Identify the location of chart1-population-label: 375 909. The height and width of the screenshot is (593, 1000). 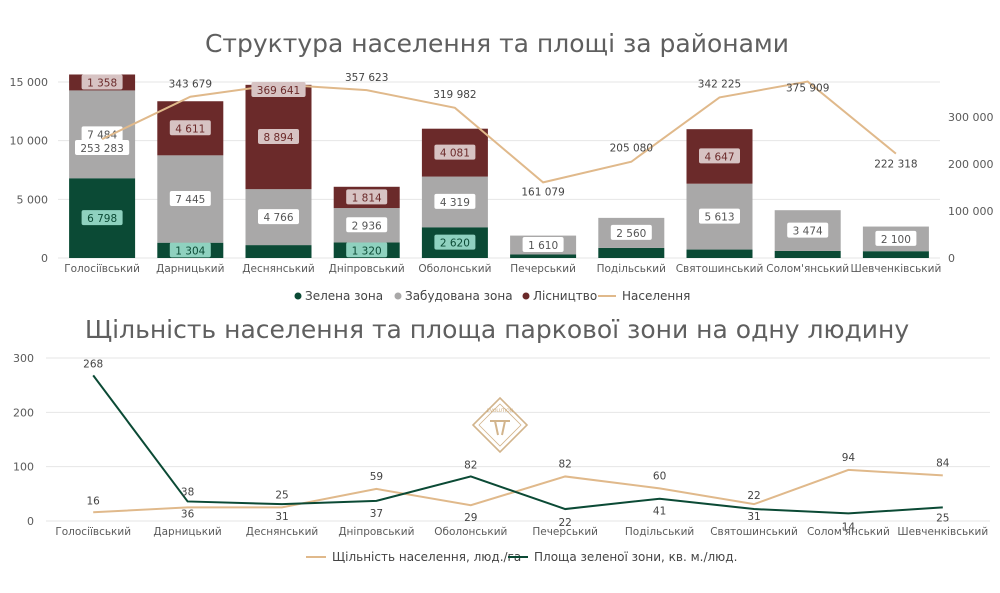
(807, 89).